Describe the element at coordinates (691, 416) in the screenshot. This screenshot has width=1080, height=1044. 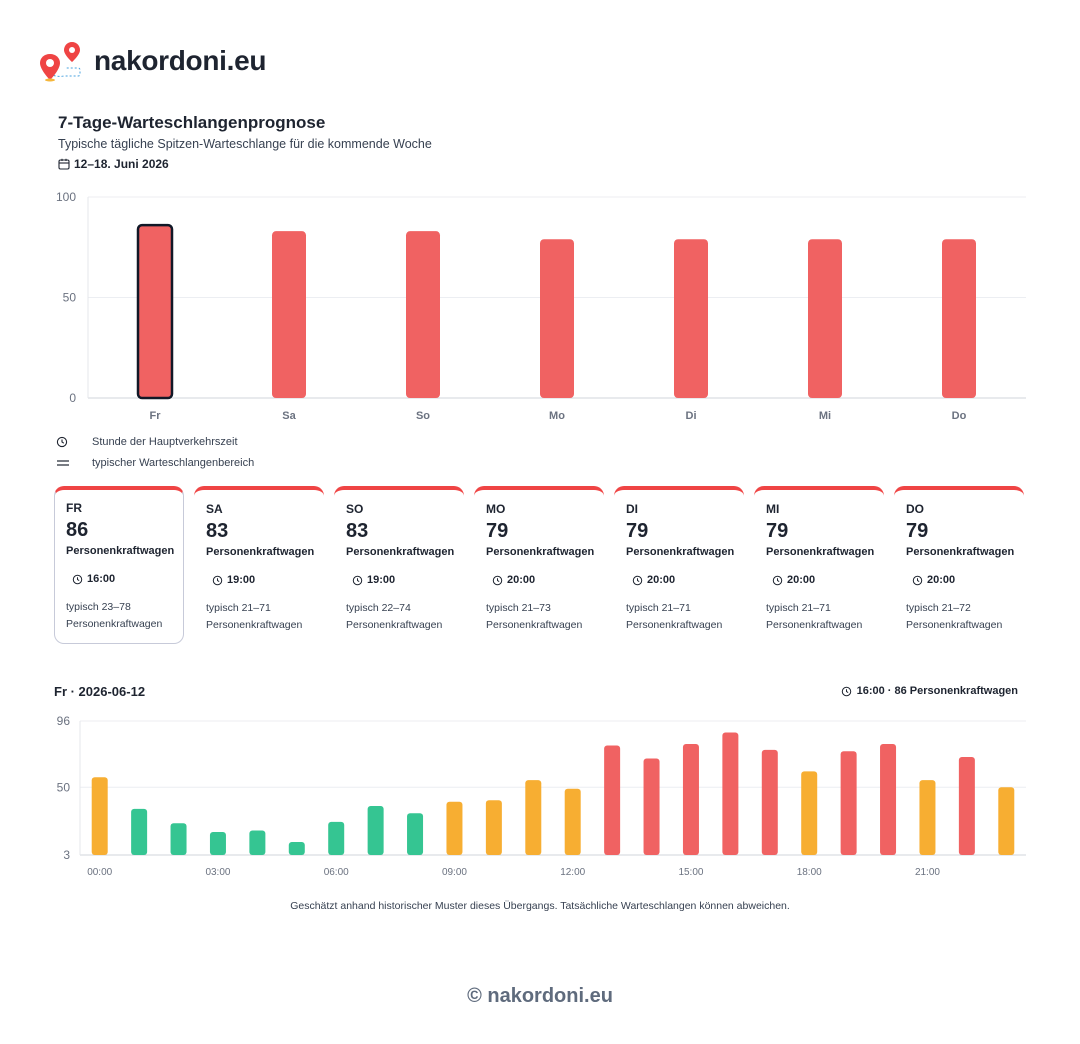
I see `x-tick-label: Di` at that location.